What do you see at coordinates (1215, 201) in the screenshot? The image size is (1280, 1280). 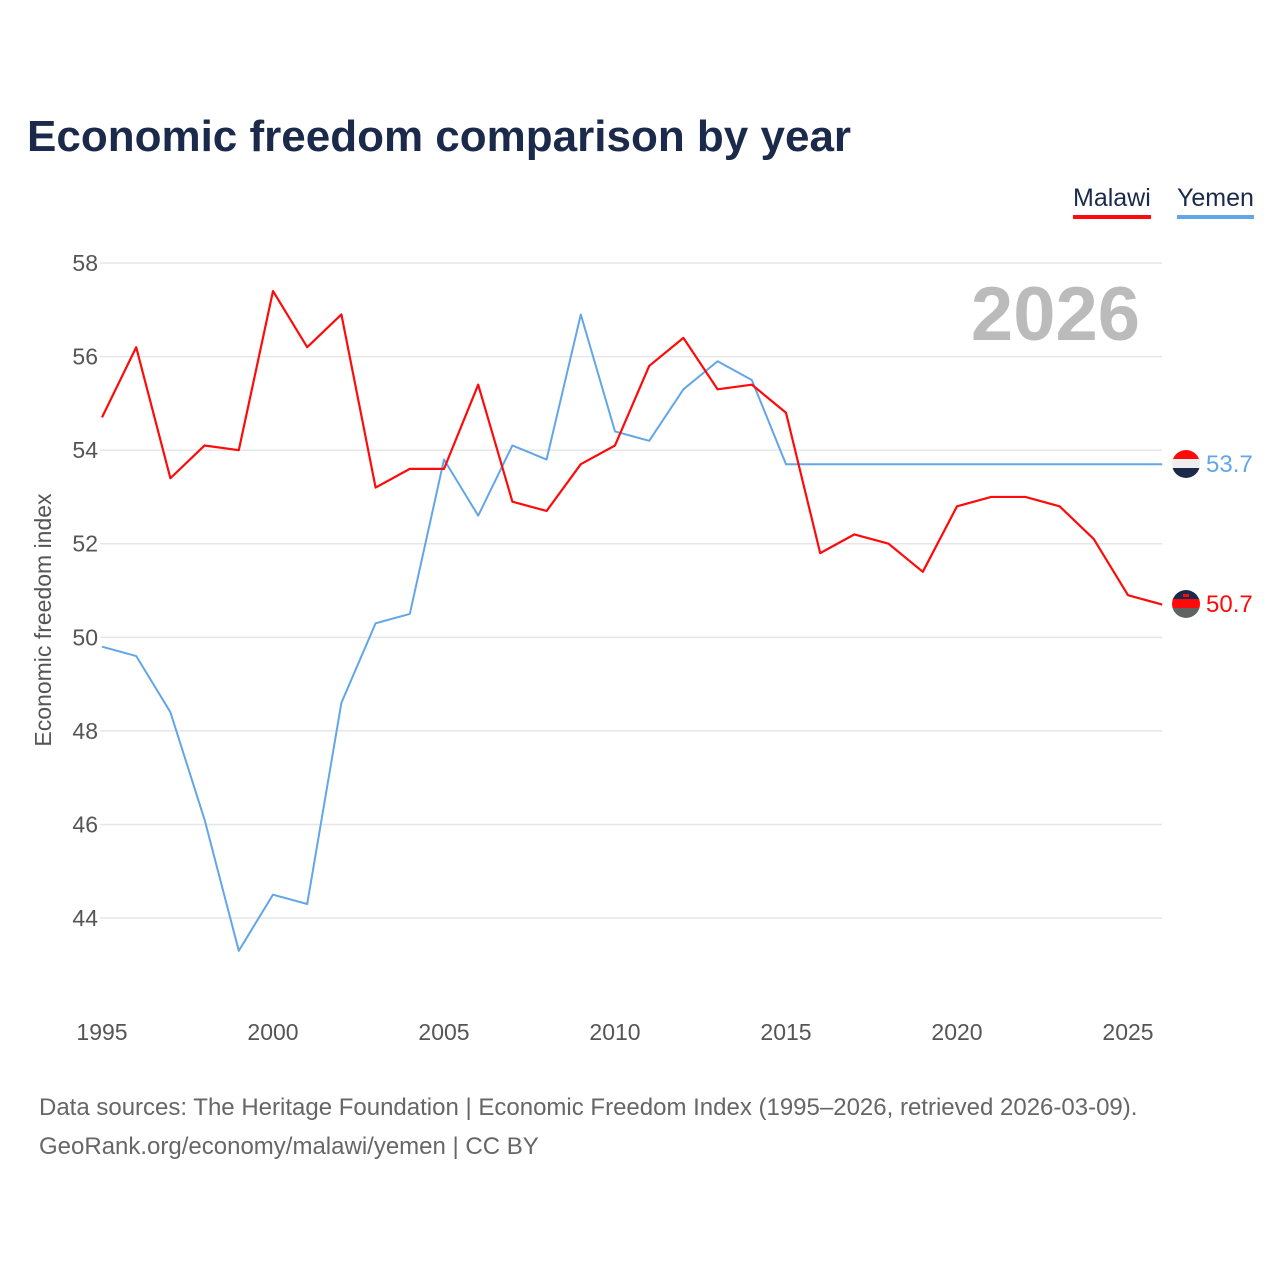 I see `legend-item-yemen: Yemen` at bounding box center [1215, 201].